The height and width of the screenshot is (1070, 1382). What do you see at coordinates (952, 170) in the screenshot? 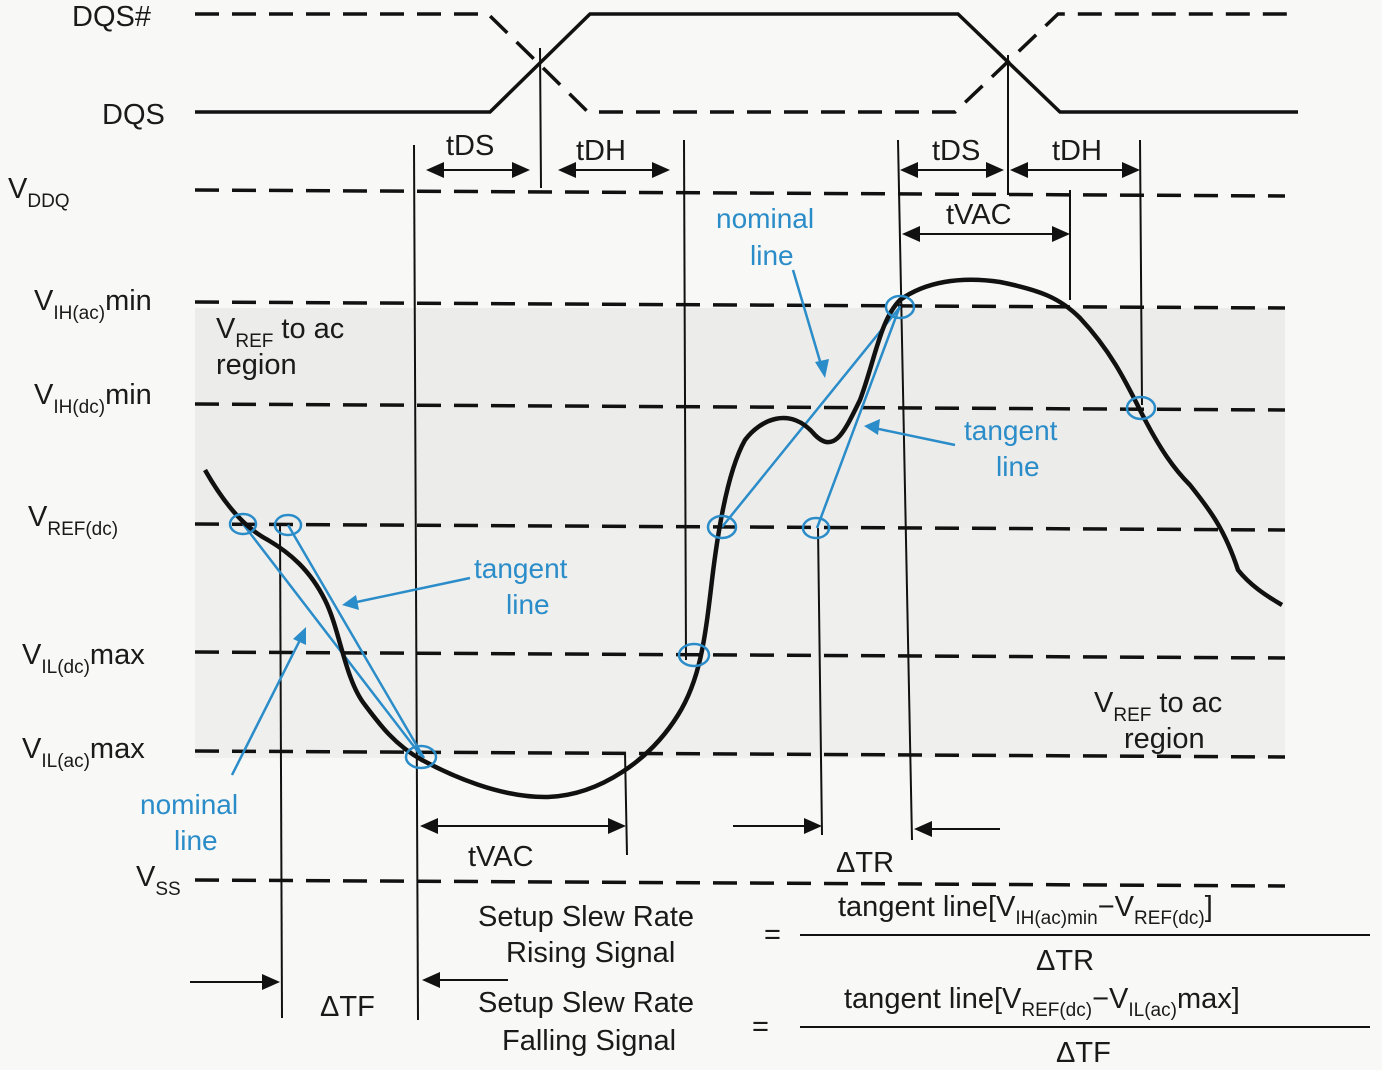
I see `tds-right-arrow` at bounding box center [952, 170].